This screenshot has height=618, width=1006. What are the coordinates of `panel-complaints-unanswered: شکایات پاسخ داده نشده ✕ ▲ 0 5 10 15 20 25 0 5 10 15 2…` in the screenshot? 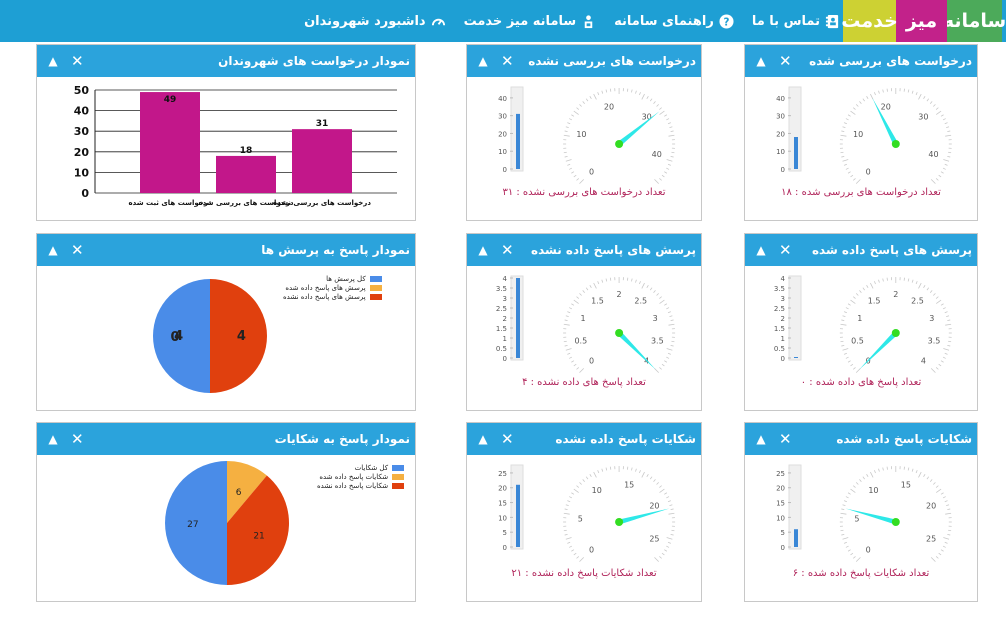 It's located at (584, 512).